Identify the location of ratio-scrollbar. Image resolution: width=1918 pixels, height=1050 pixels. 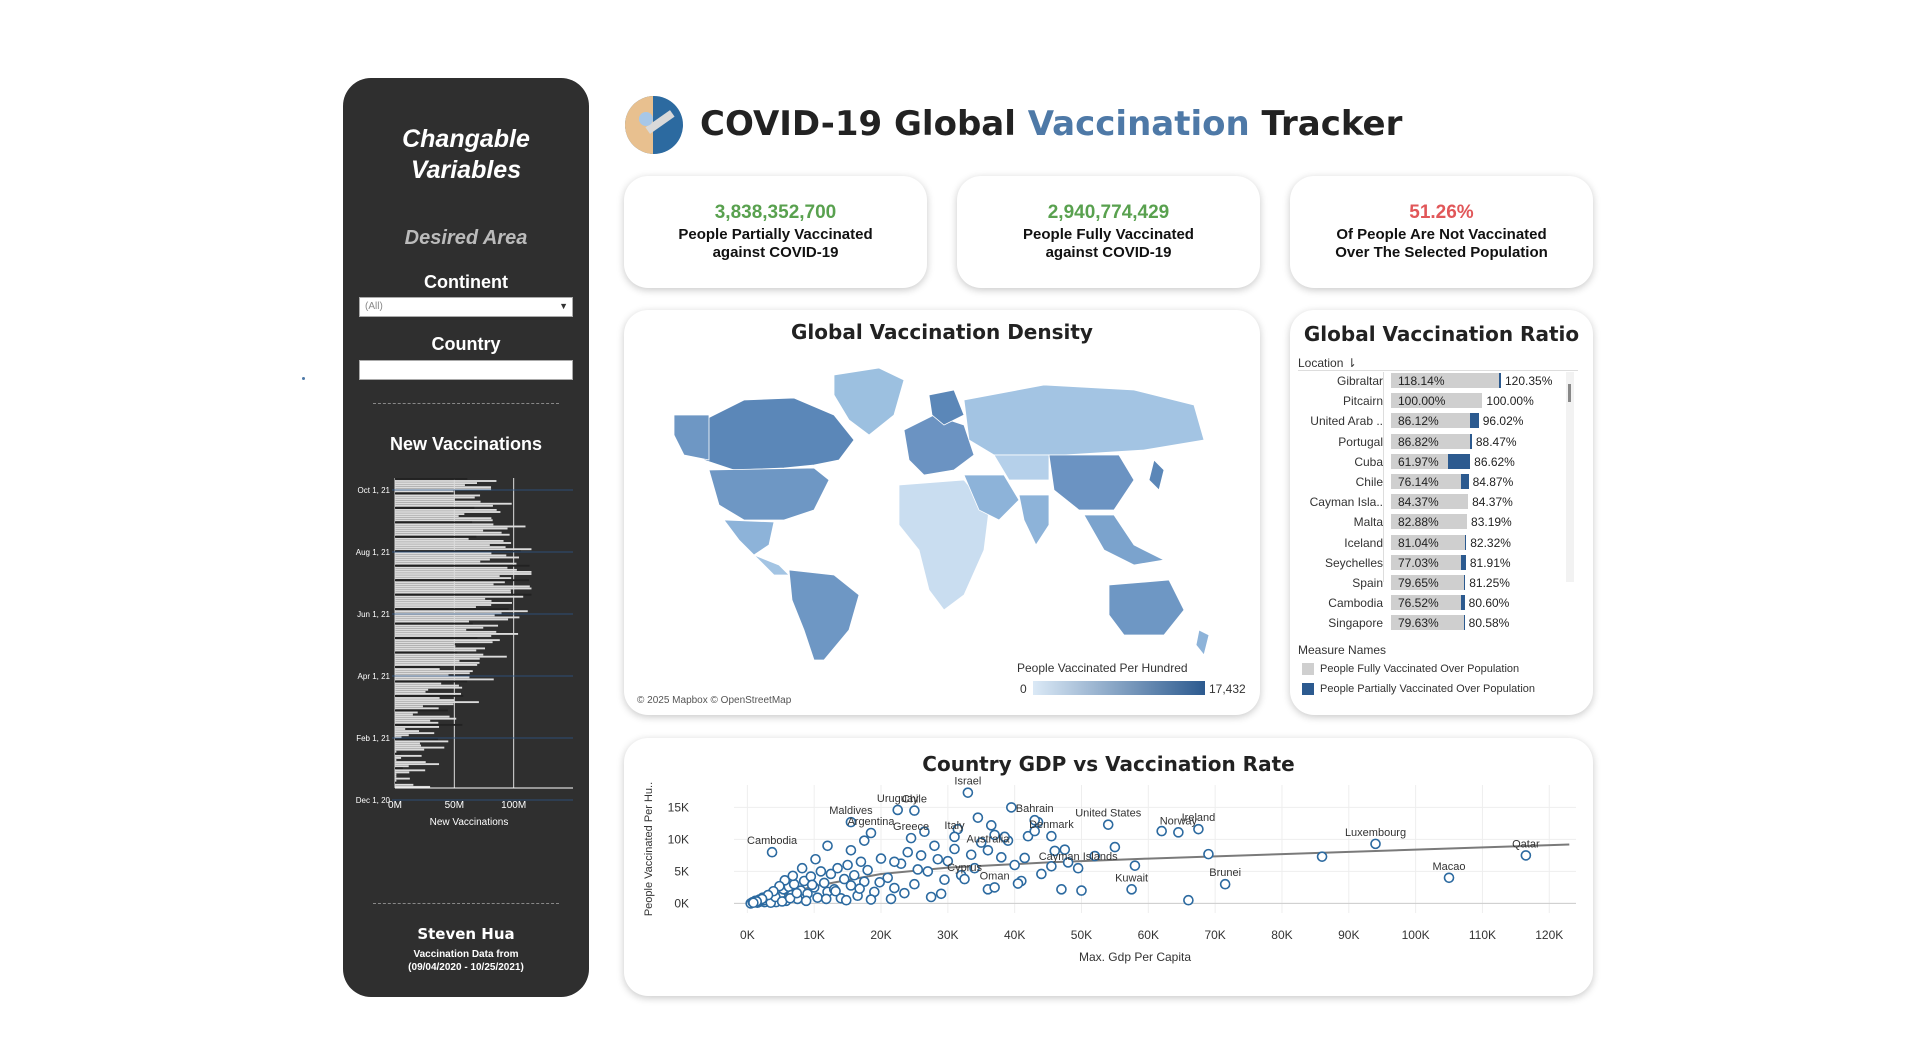
(1570, 477).